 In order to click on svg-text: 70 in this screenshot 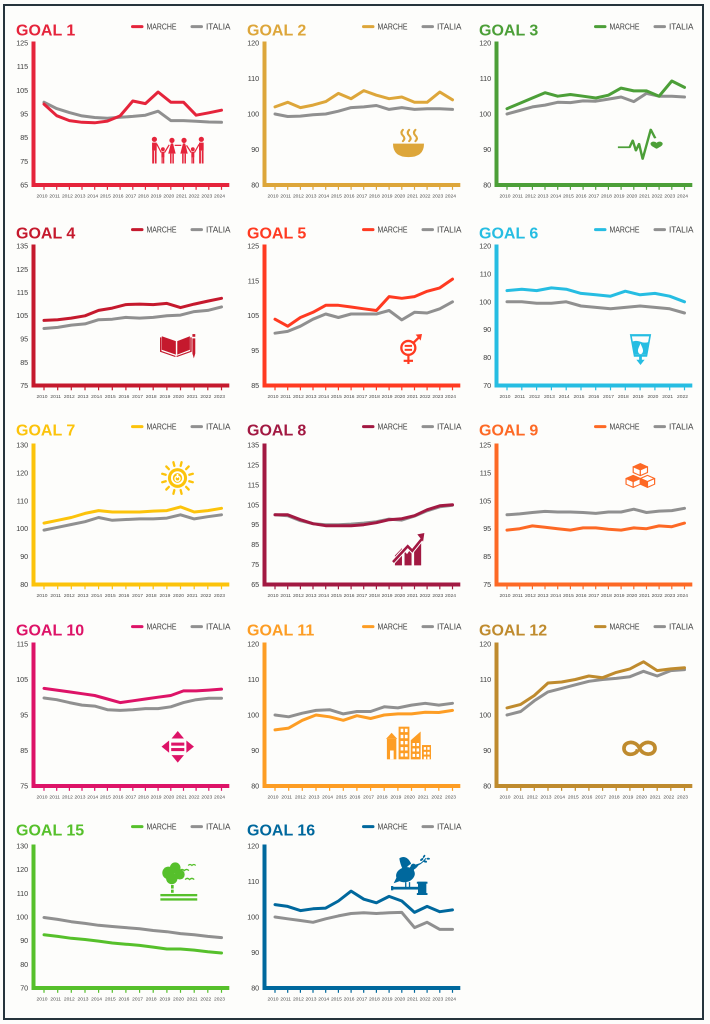, I will do `click(24, 988)`.